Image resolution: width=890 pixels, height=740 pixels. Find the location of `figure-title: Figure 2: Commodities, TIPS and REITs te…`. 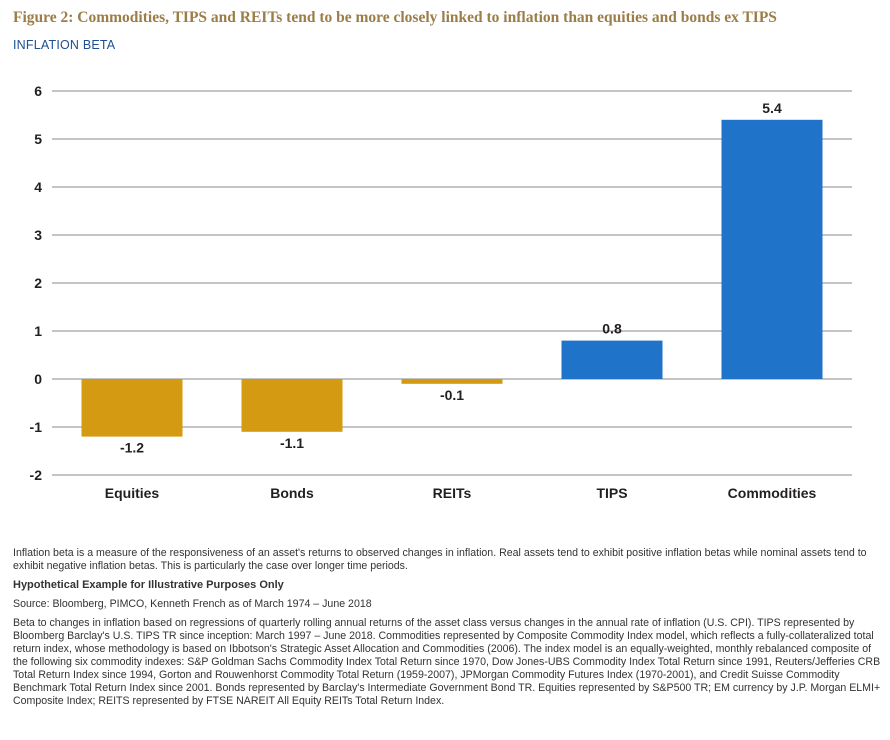

figure-title: Figure 2: Commodities, TIPS and REITs te… is located at coordinates (395, 17).